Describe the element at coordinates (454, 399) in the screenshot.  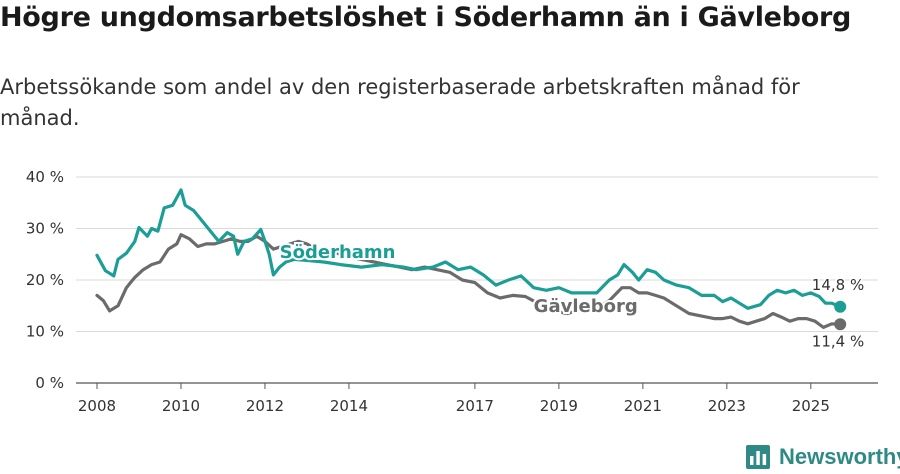
I see `x-axis: 2008 2010 2012 2014 2017 2019 2021 2023 2025` at that location.